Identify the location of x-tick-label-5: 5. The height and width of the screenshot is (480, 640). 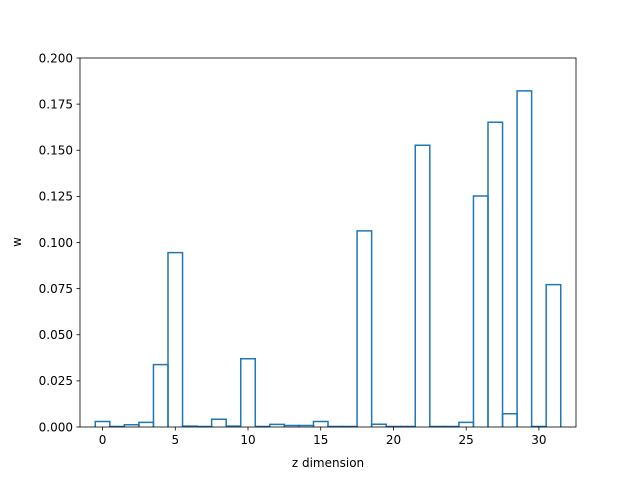
(175, 440).